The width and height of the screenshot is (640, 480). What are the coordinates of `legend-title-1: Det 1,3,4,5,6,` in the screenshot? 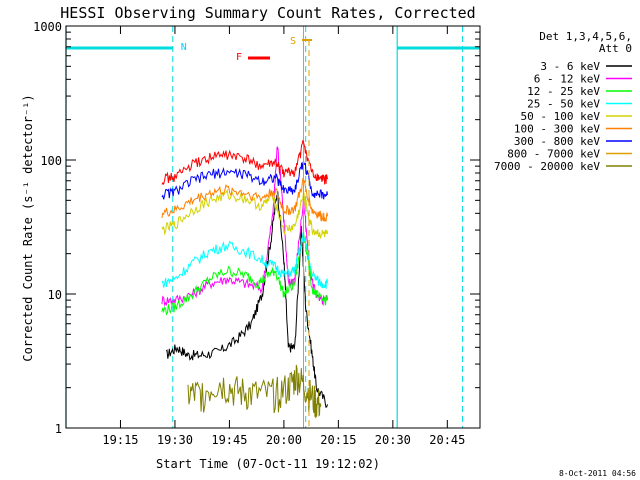 It's located at (585, 36).